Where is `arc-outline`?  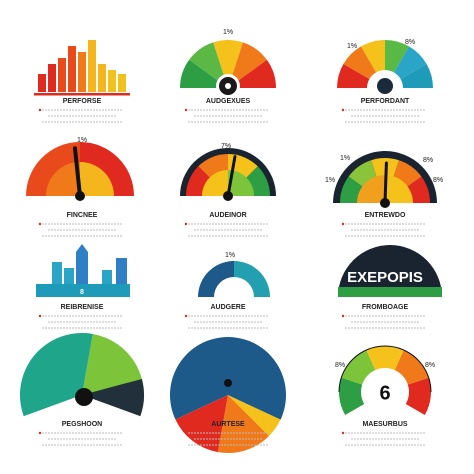 arc-outline is located at coordinates (385, 369).